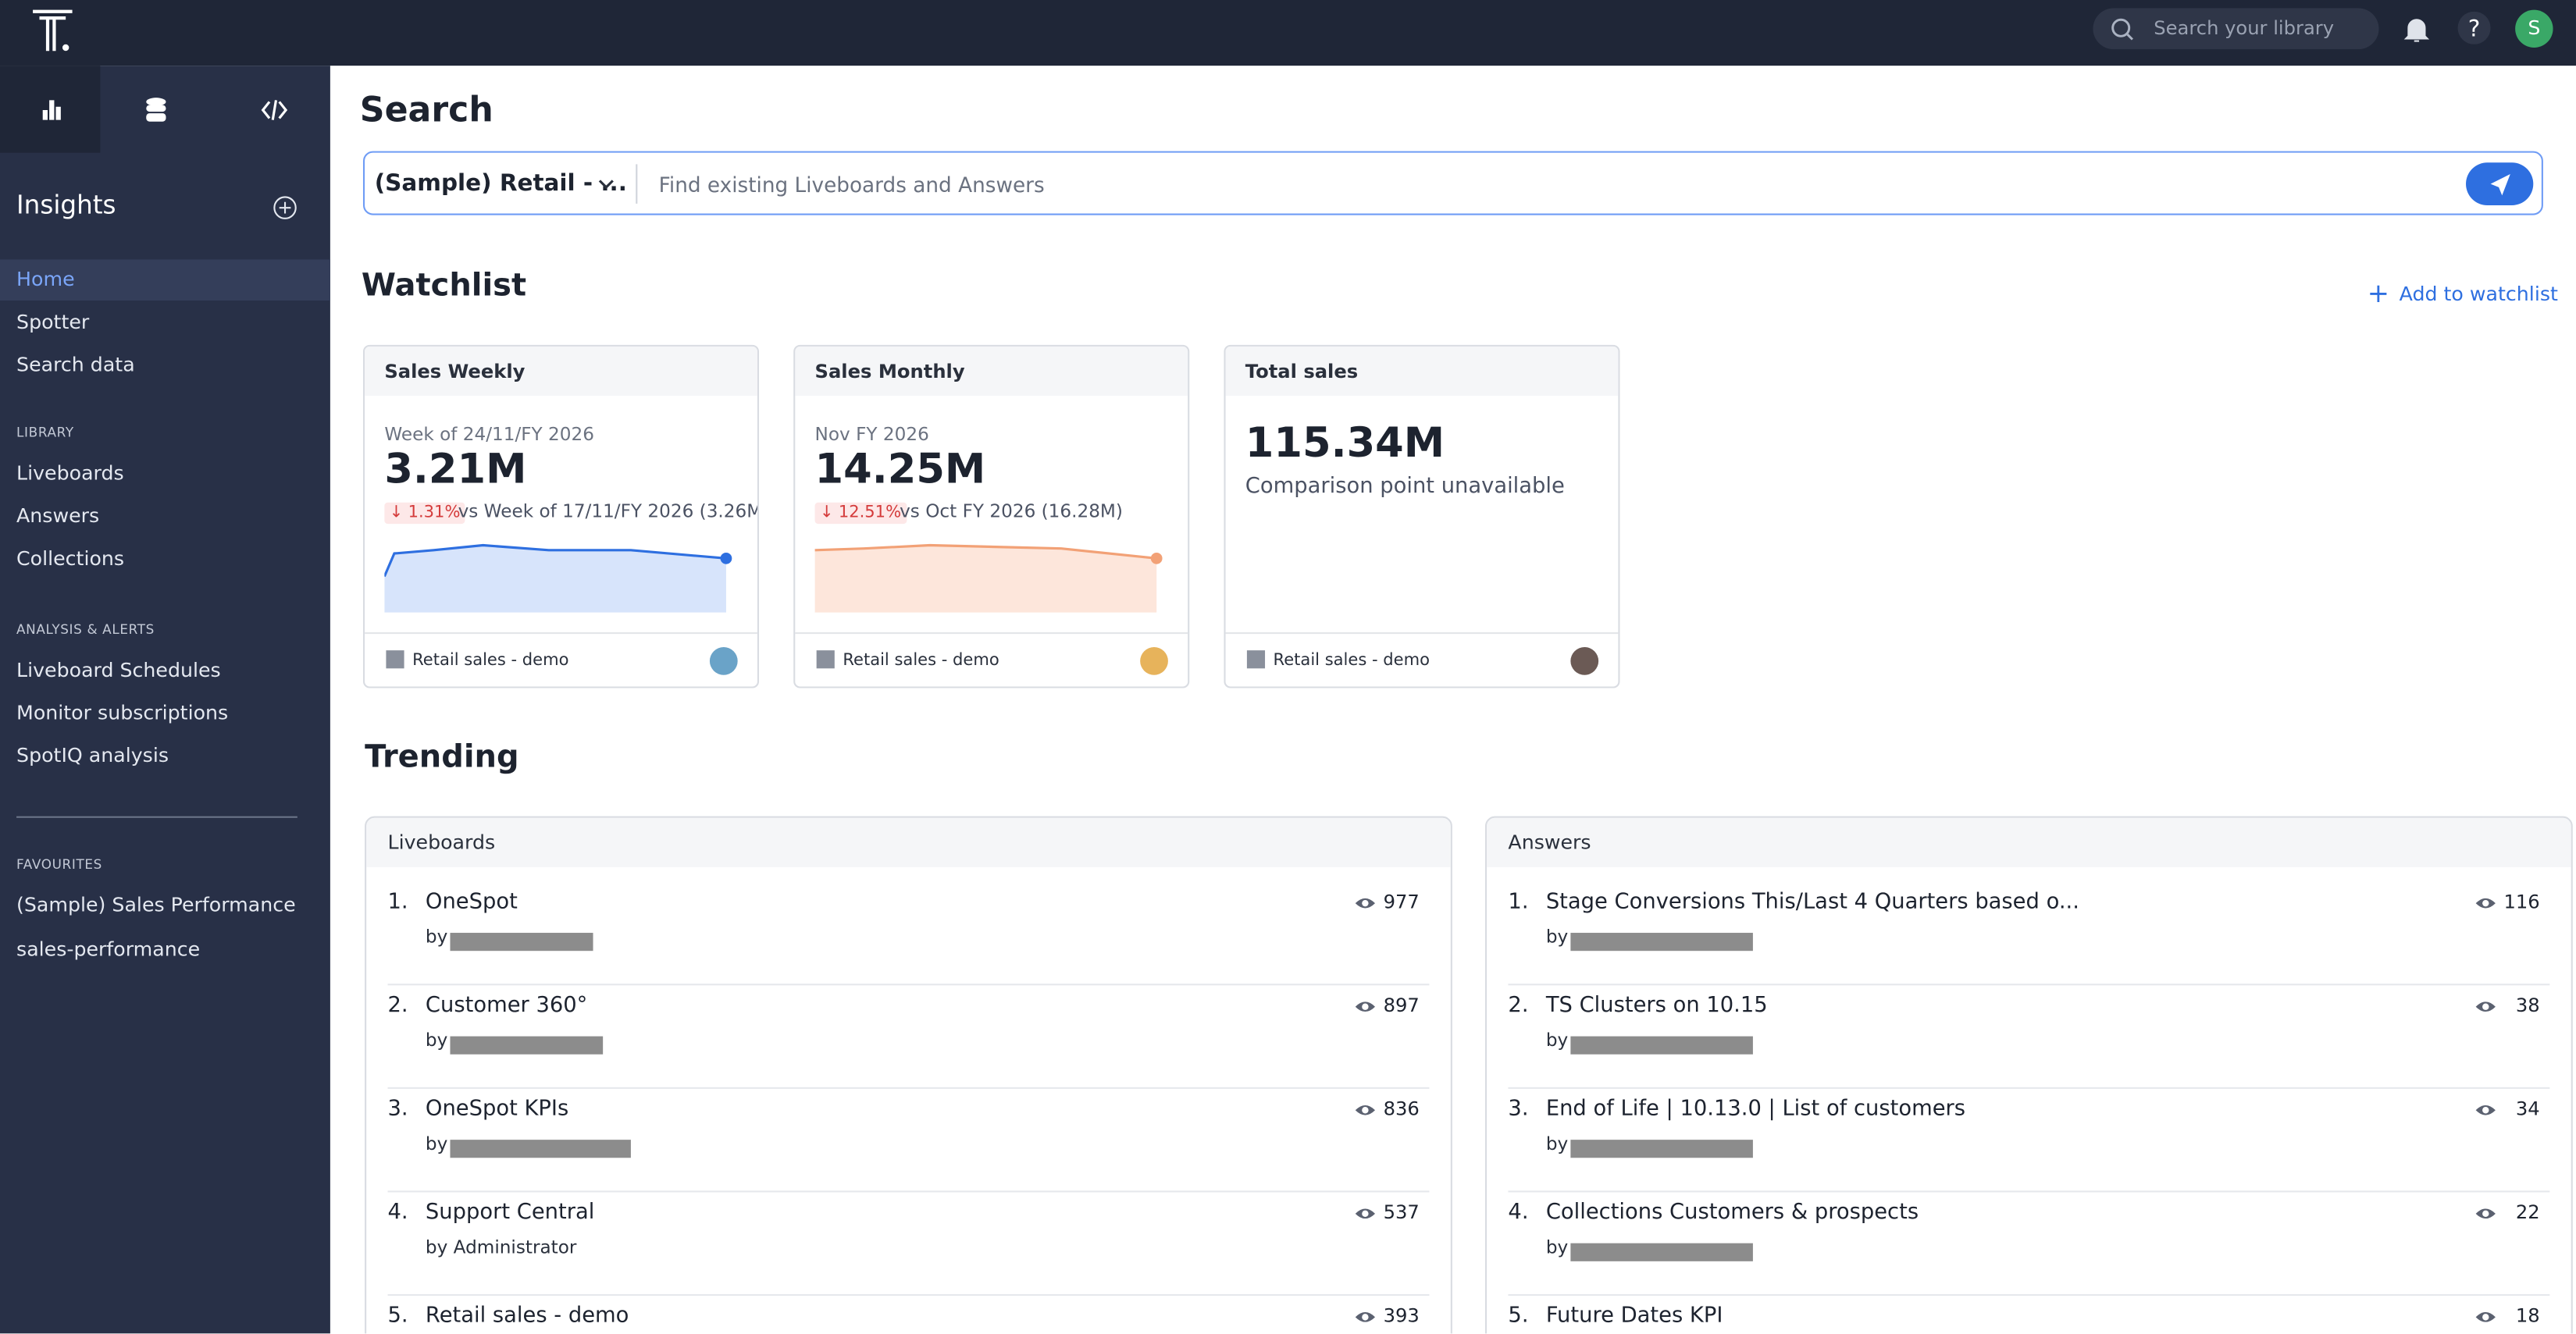 The width and height of the screenshot is (2576, 1334). I want to click on add-to-watchlist: + Add to watchlist, so click(2462, 293).